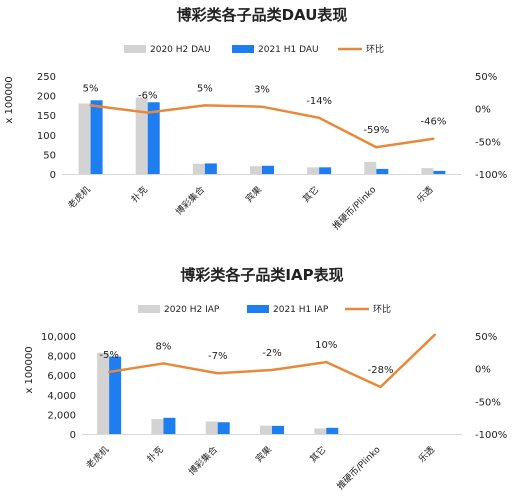 This screenshot has height=500, width=524. I want to click on legend-label-h2: 2020 H2 DAU, so click(180, 50).